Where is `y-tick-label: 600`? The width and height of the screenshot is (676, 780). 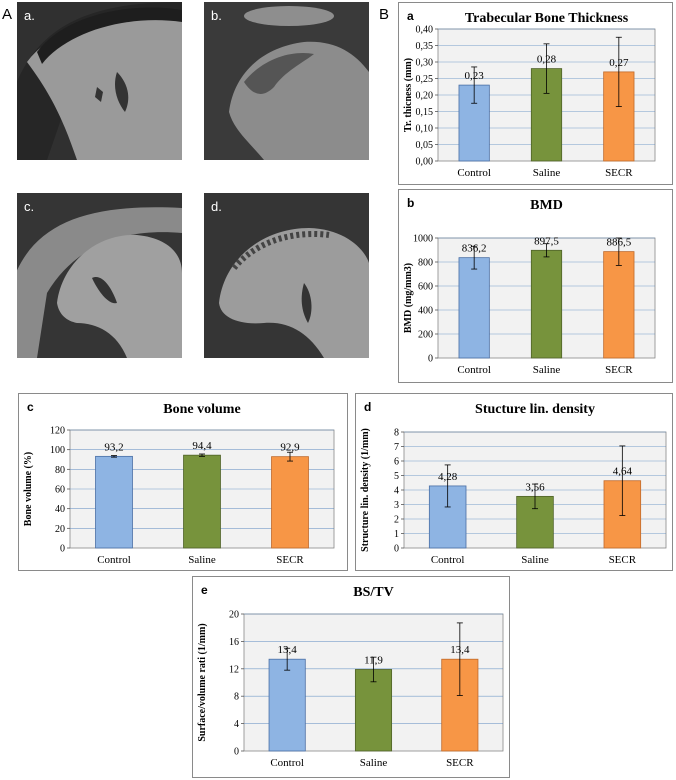 y-tick-label: 600 is located at coordinates (425, 287).